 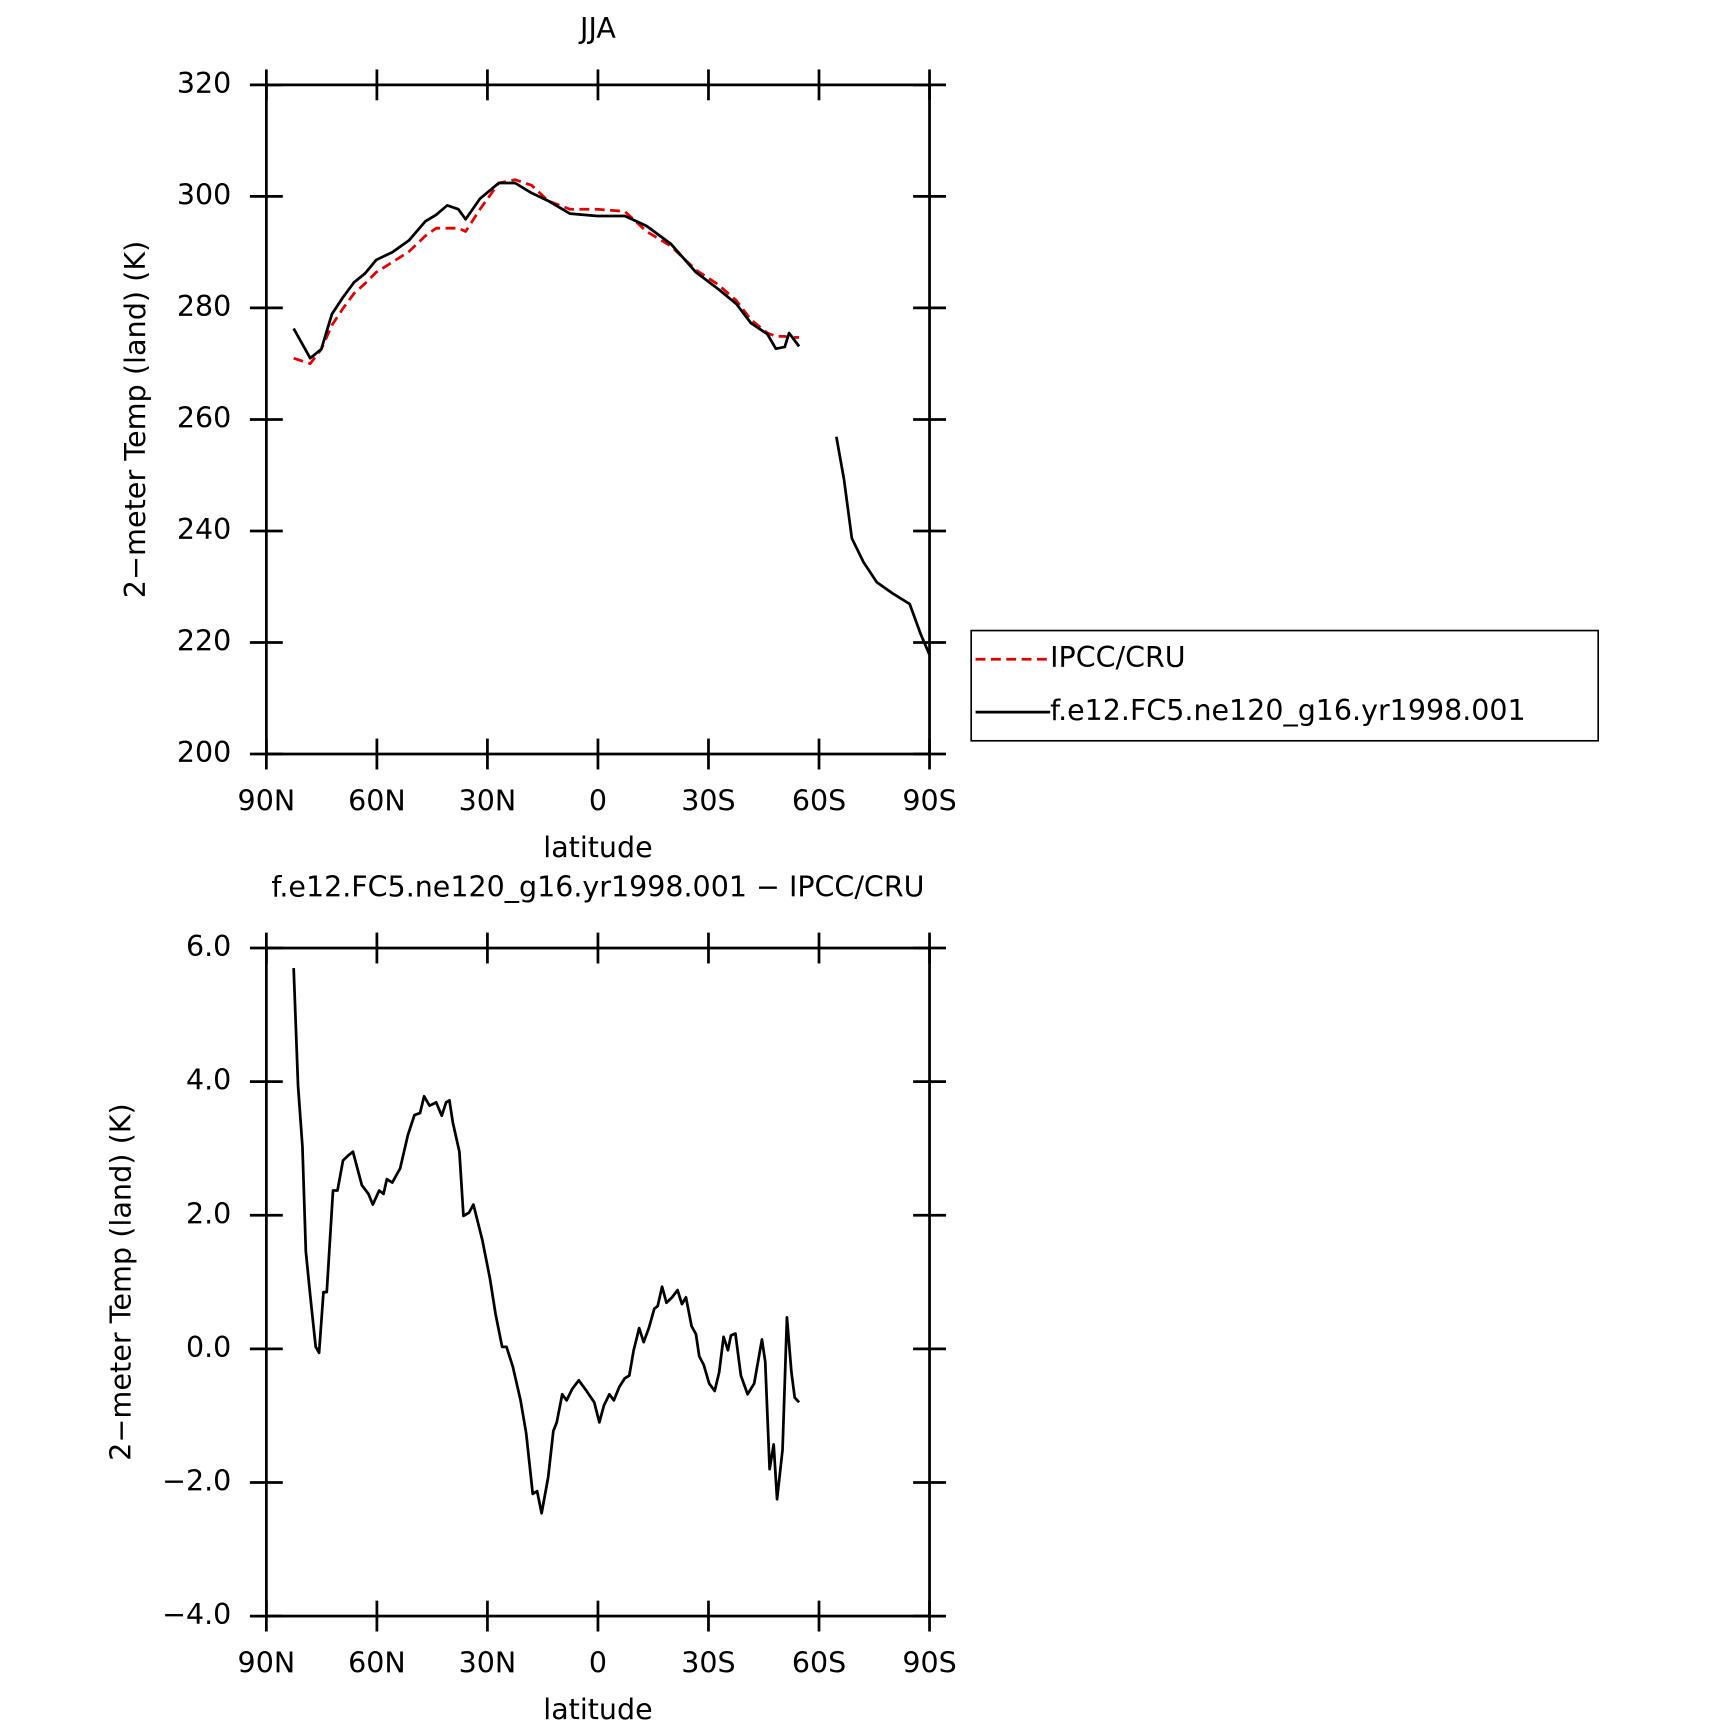 I want to click on legend-box, so click(x=1285, y=685).